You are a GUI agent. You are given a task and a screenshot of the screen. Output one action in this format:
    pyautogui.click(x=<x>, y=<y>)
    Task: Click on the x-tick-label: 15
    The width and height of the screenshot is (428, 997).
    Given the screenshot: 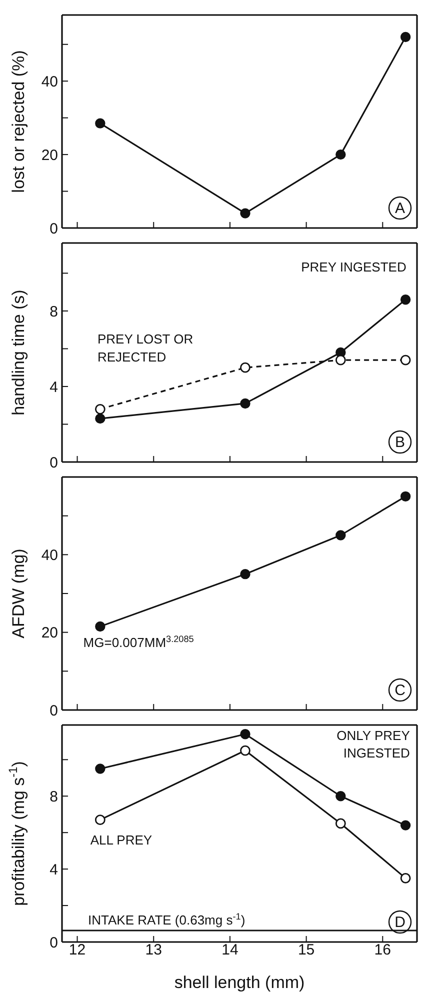 What is the action you would take?
    pyautogui.click(x=306, y=950)
    